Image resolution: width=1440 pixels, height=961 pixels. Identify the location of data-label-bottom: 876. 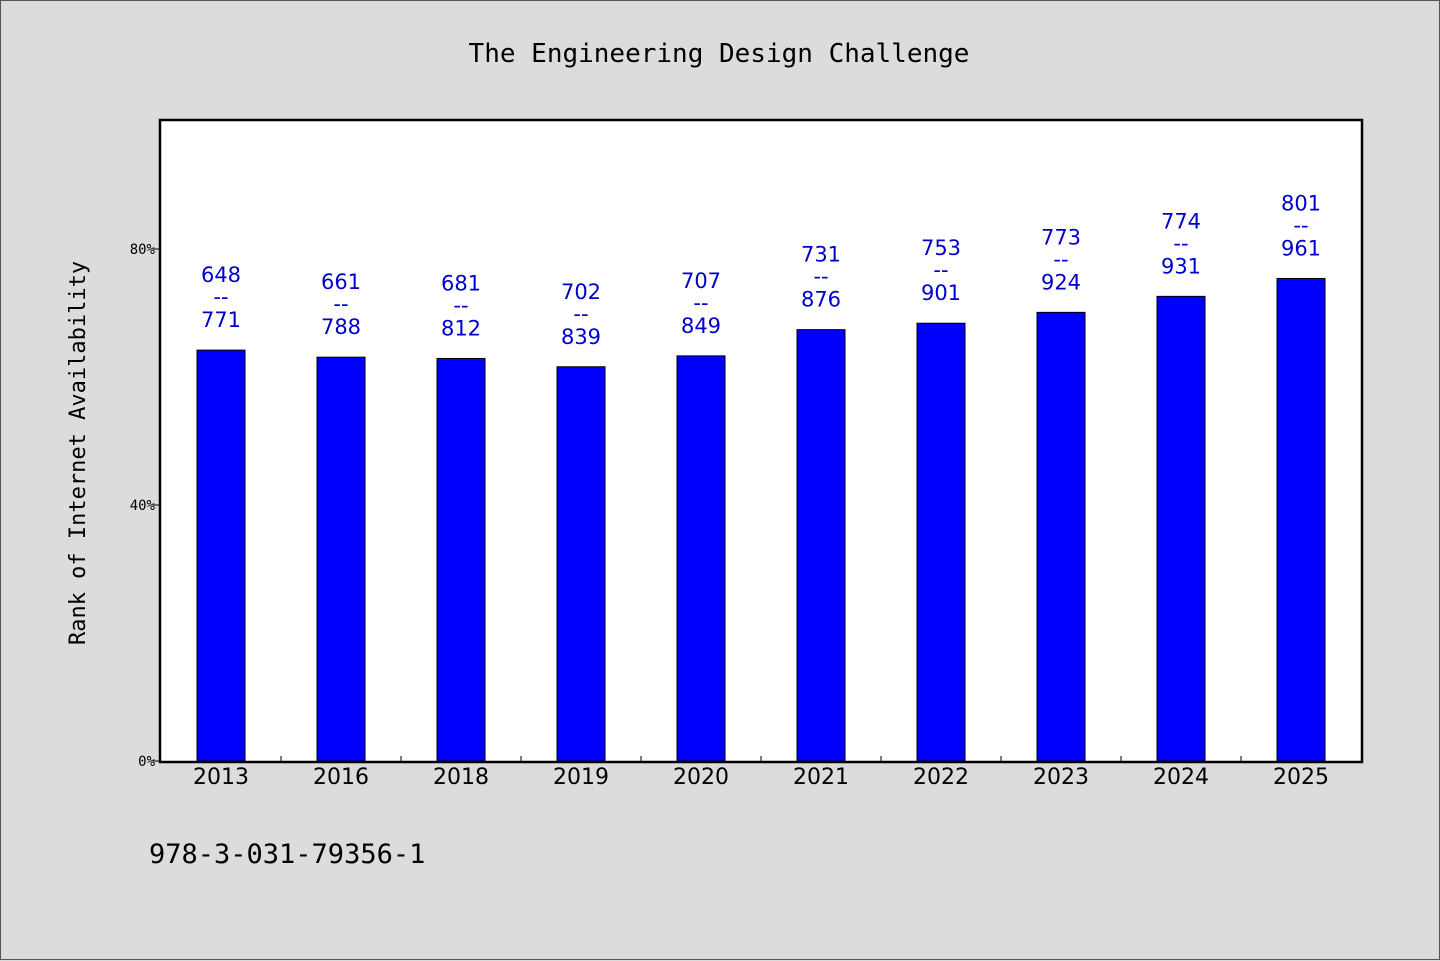
(821, 300).